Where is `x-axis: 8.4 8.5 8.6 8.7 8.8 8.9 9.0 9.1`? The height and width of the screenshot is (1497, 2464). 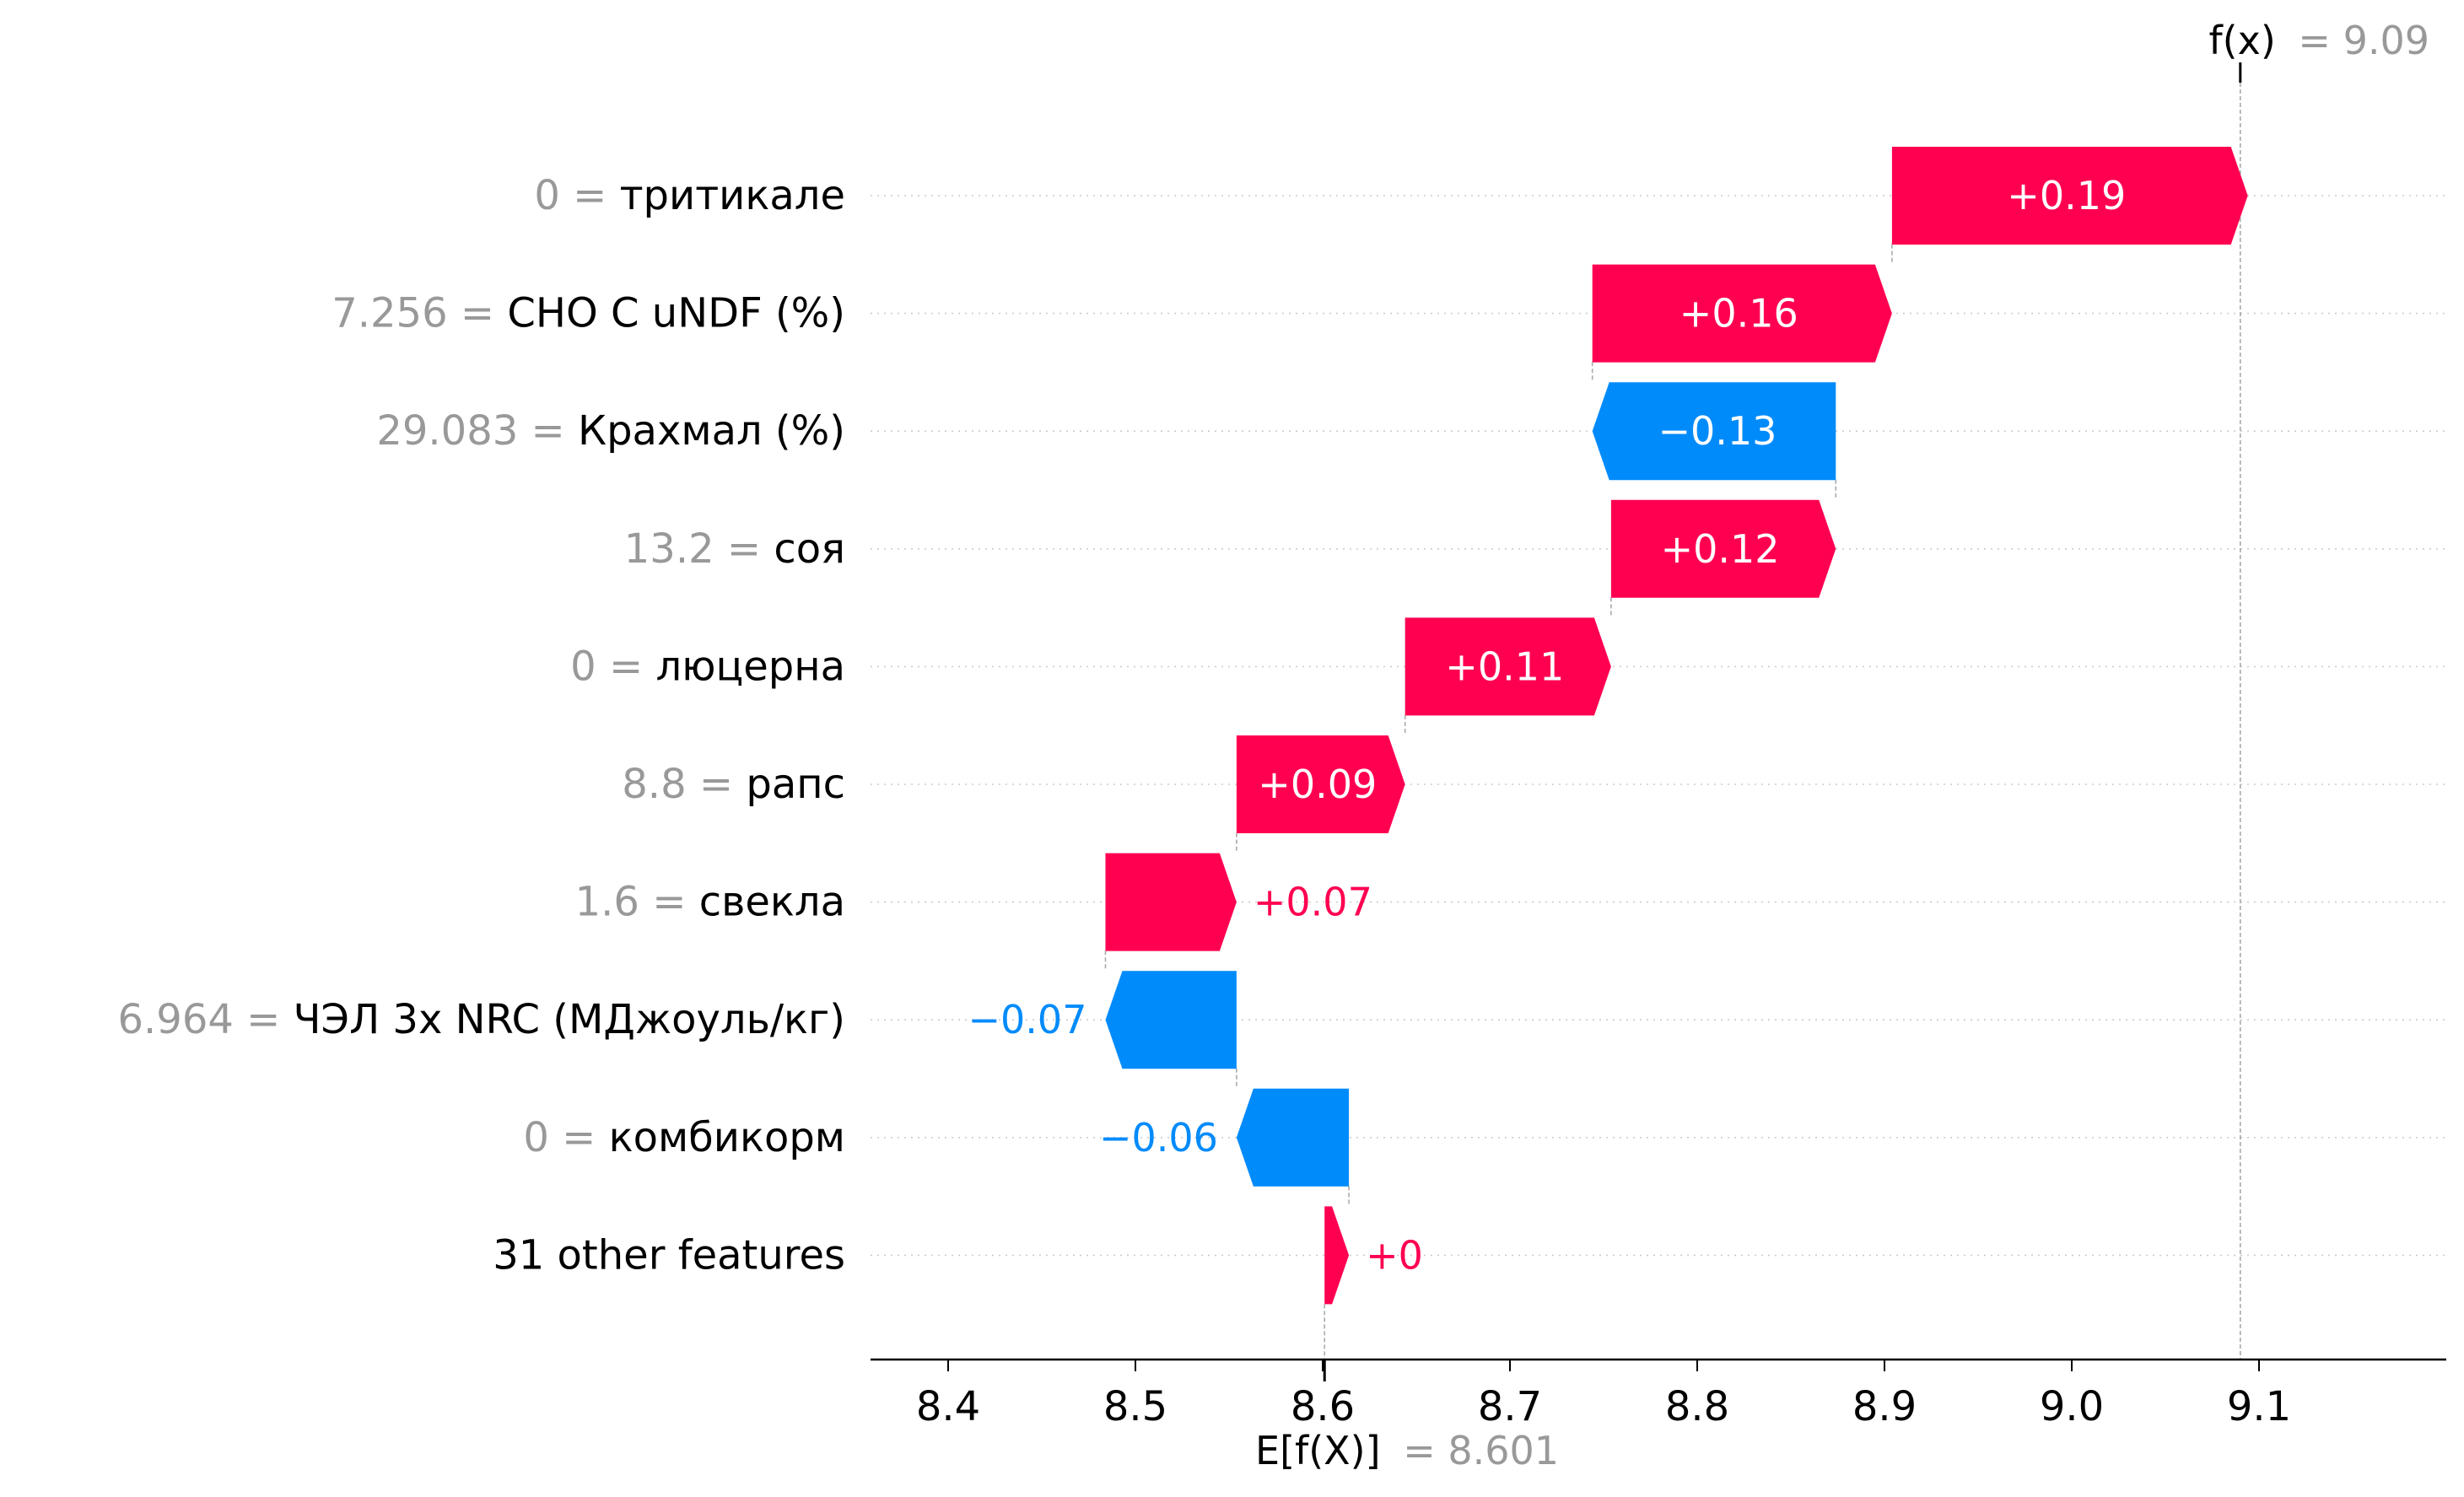
x-axis: 8.4 8.5 8.6 8.7 8.8 8.9 9.0 9.1 is located at coordinates (1658, 1394).